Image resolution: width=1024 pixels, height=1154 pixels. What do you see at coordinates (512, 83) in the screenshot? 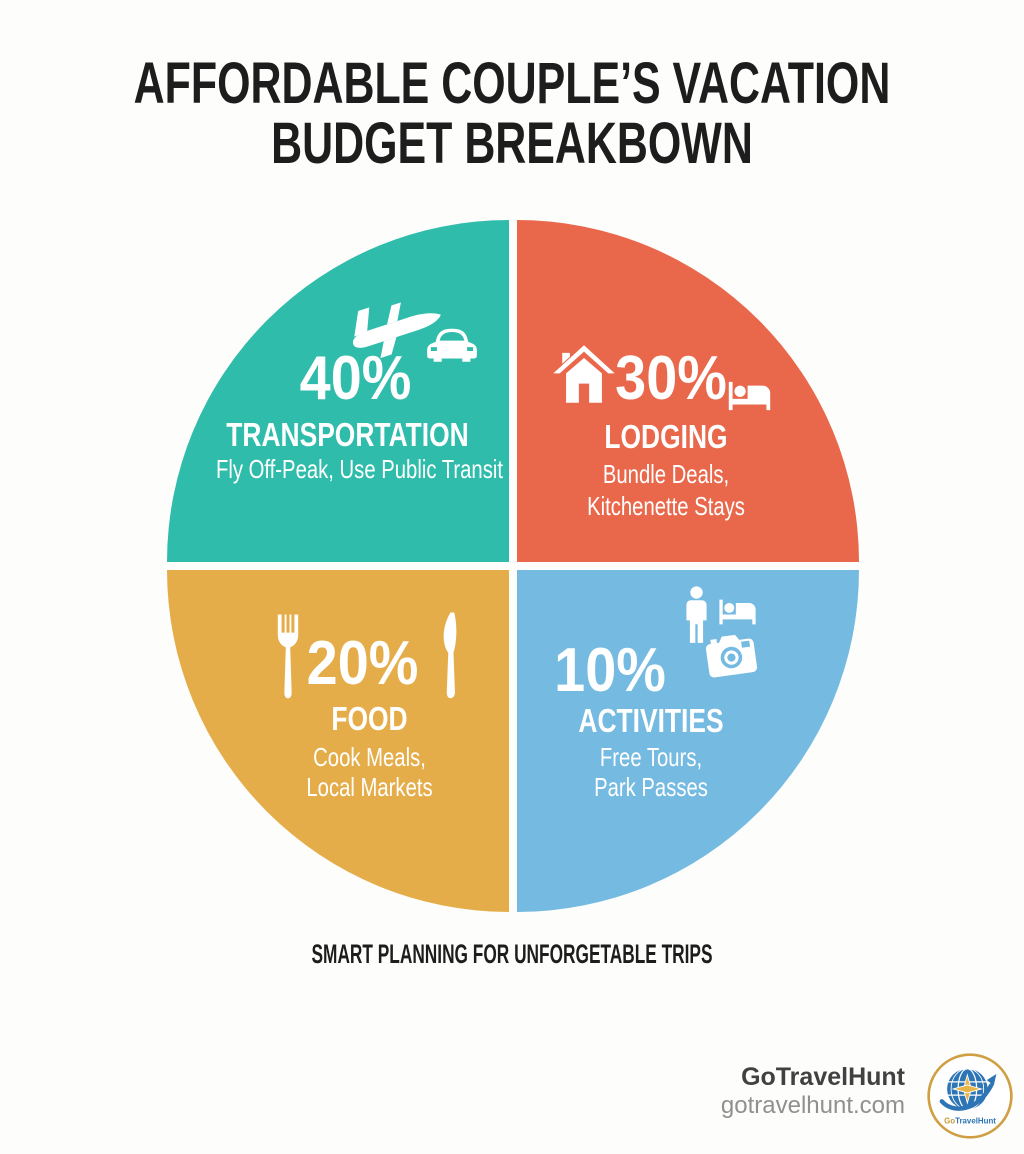
I see `title-line-1: AFFORDABLE COUPLE’S VACATION` at bounding box center [512, 83].